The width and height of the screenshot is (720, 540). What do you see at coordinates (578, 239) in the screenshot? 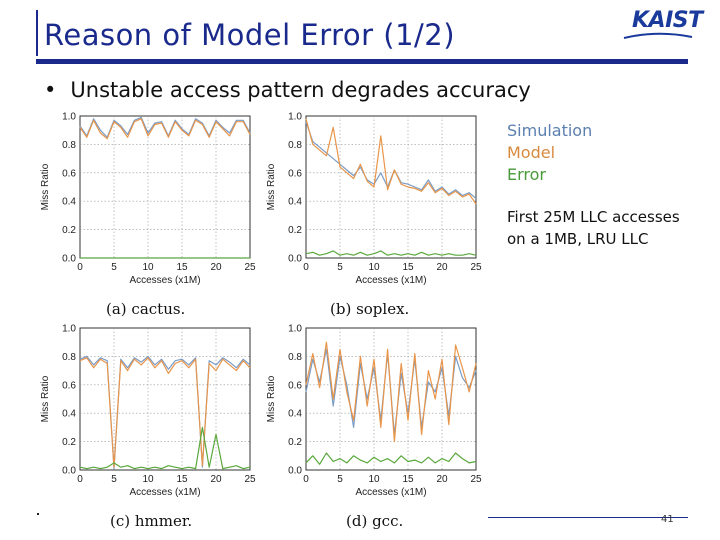
I see `note-line-2: on a 1MB, LRU LLC` at bounding box center [578, 239].